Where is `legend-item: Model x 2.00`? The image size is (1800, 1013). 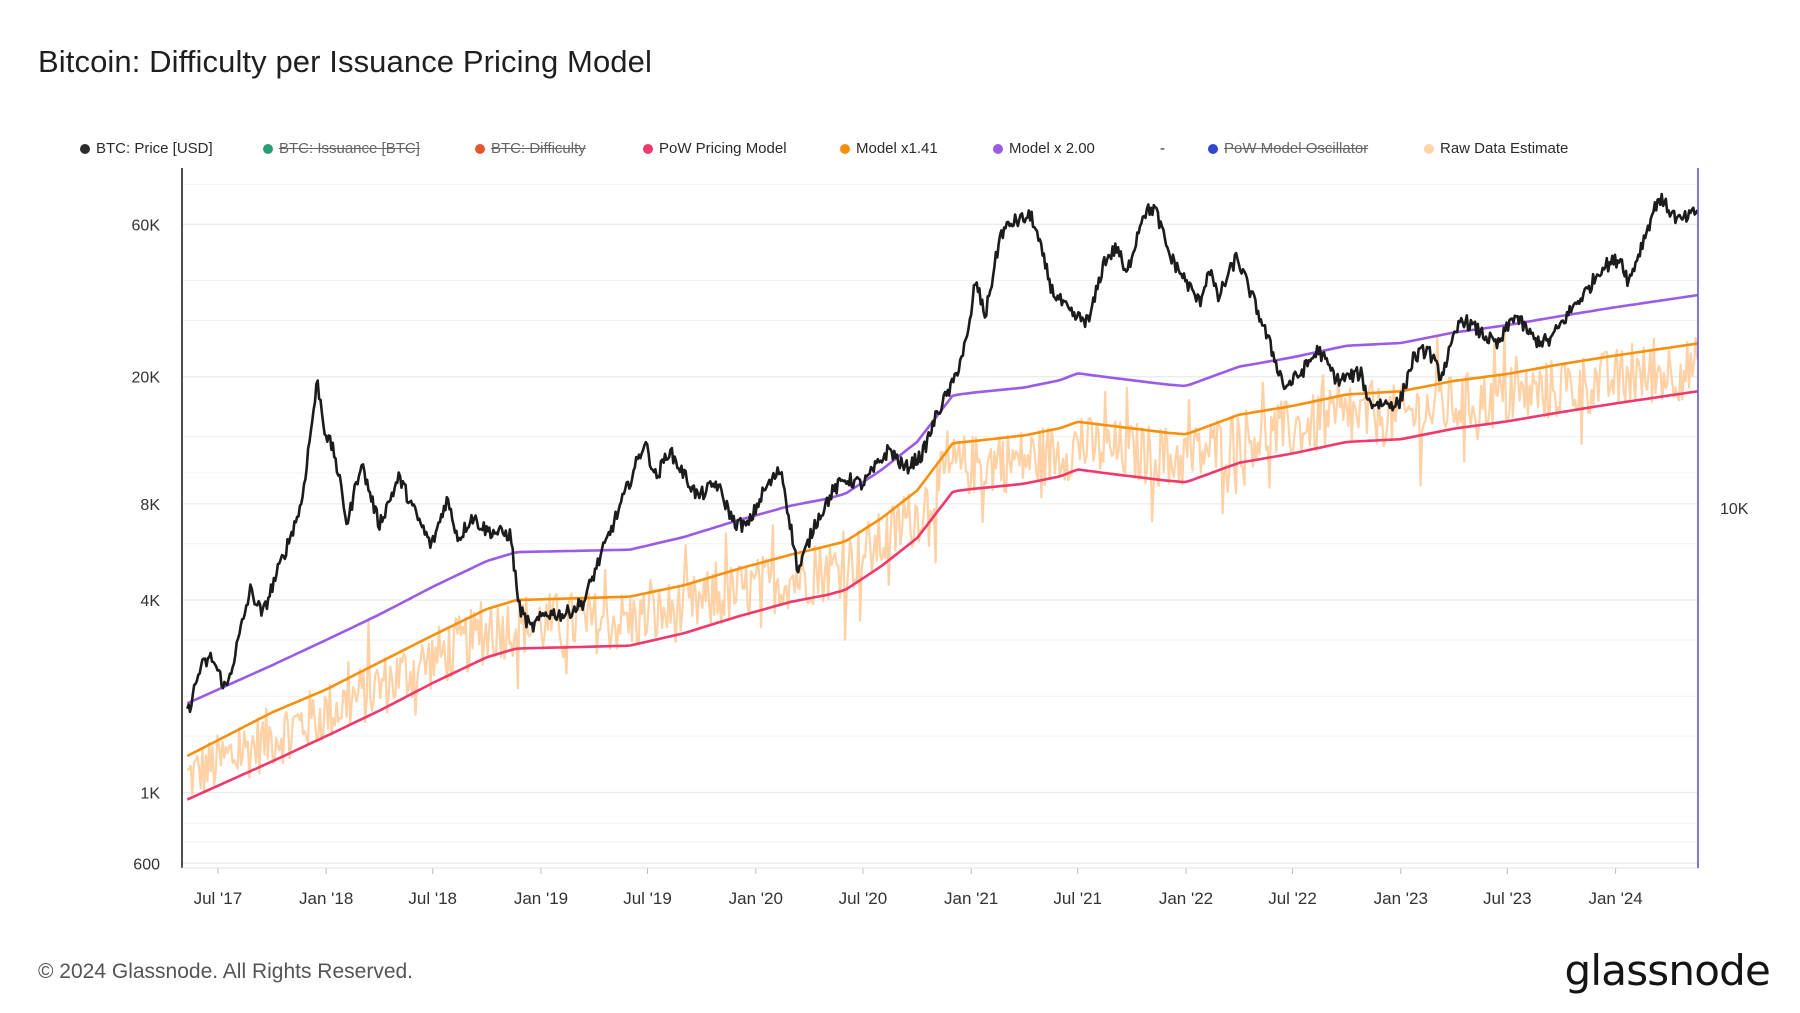 legend-item: Model x 2.00 is located at coordinates (1044, 148).